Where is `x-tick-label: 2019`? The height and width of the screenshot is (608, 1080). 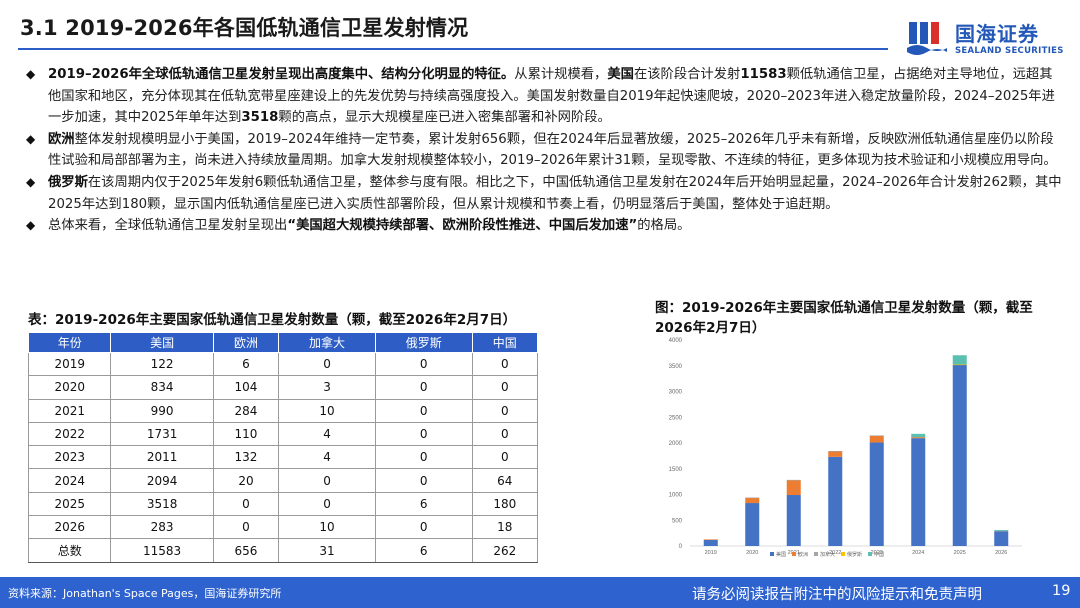 x-tick-label: 2019 is located at coordinates (711, 553).